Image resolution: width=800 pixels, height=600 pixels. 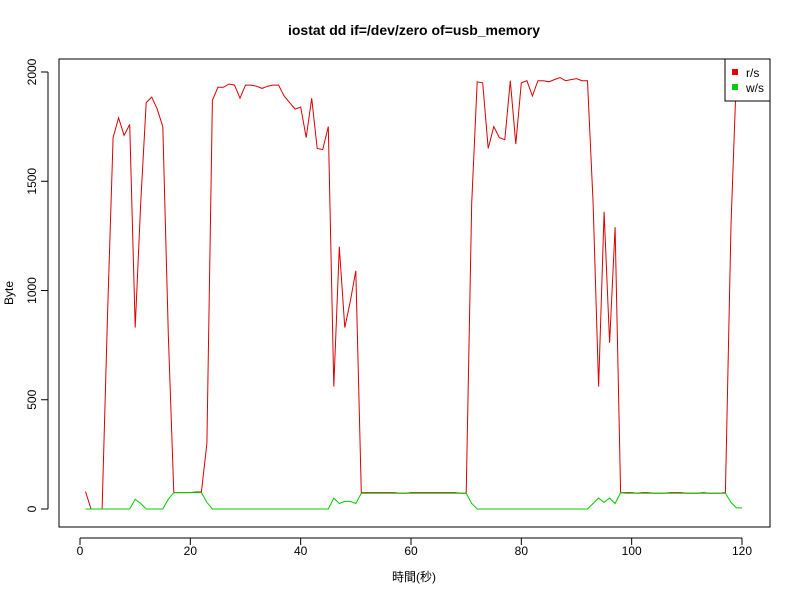 I want to click on x-axis-label: 時間(秒), so click(x=414, y=577).